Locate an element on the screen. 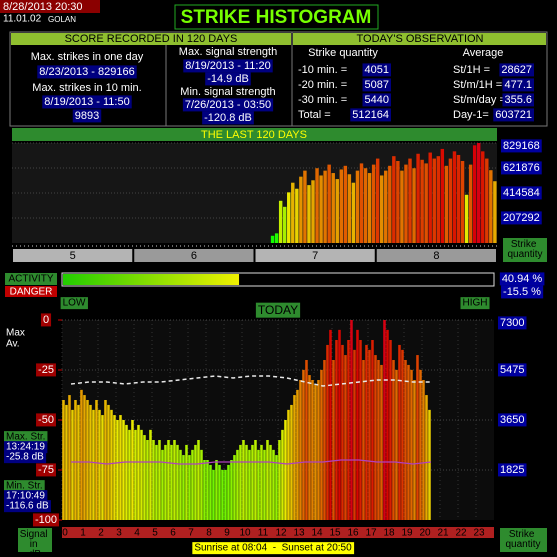  x-tick-label: 1 is located at coordinates (83, 533).